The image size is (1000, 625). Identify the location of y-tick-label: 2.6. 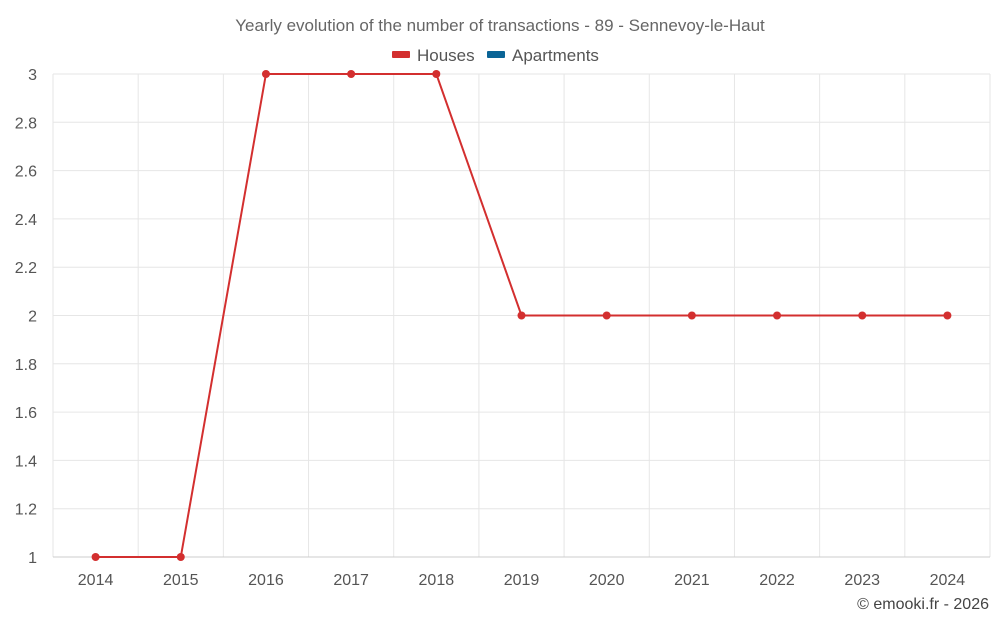
(26, 172).